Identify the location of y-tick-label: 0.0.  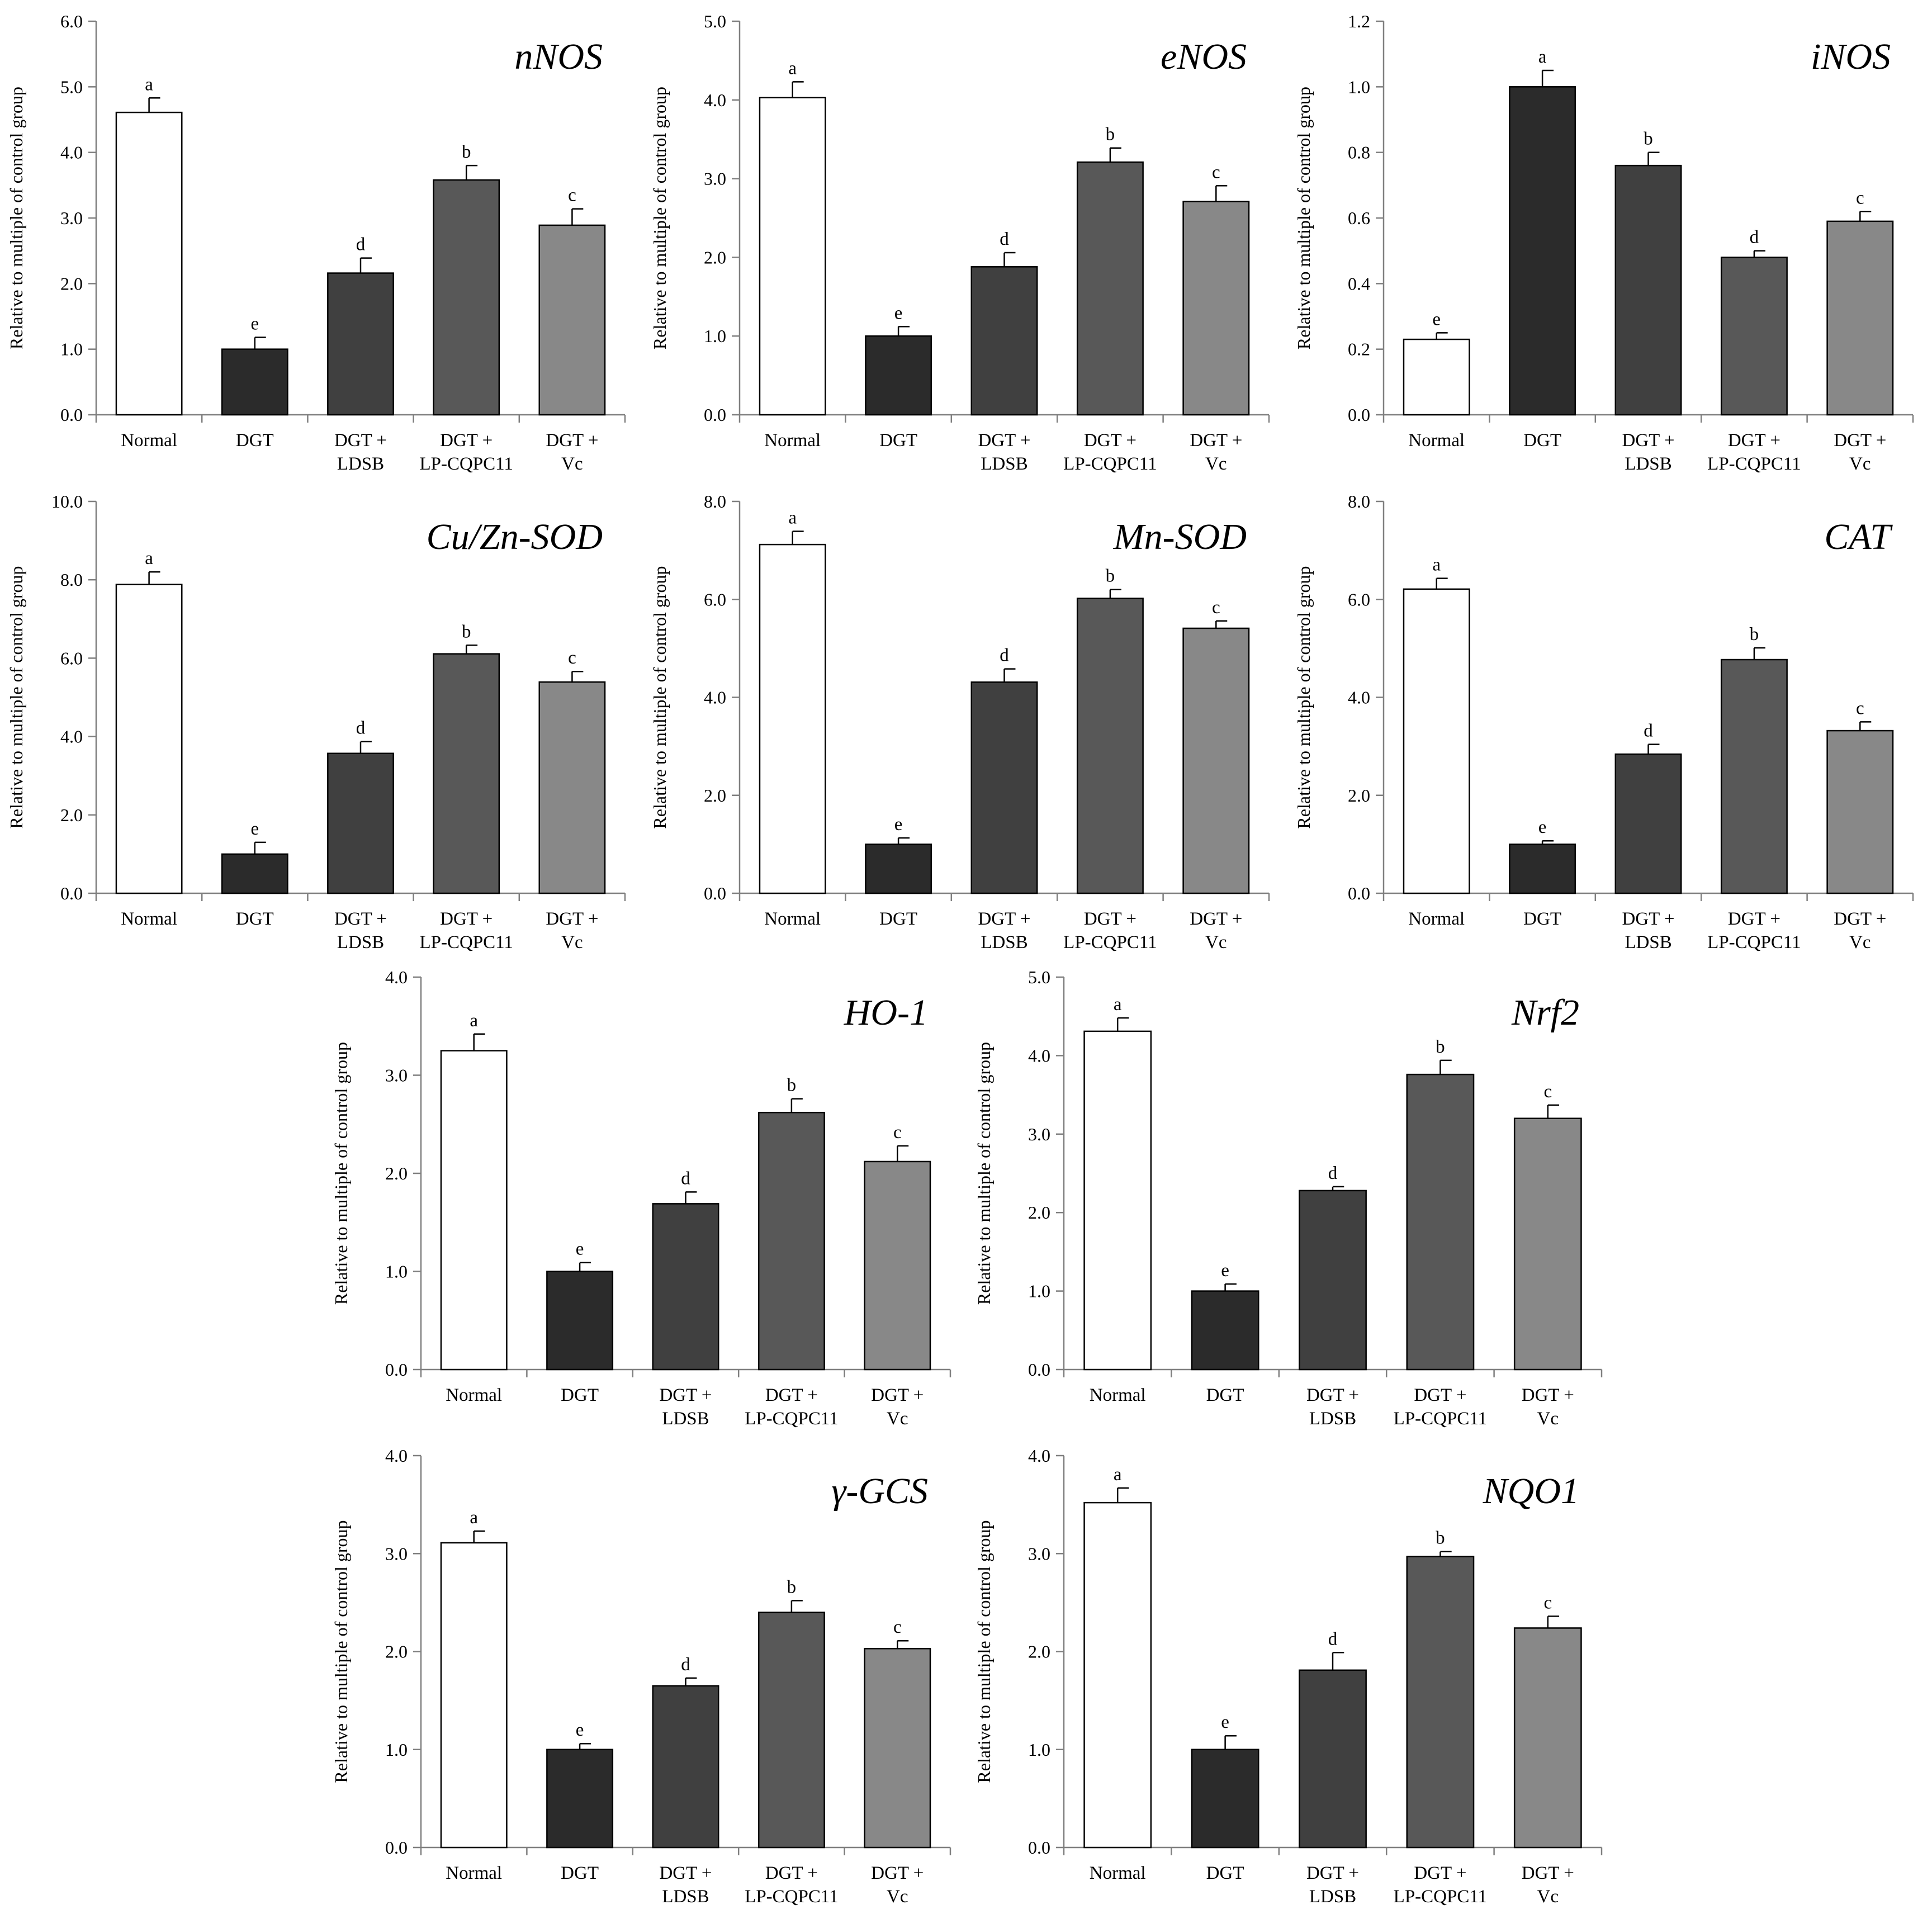
(1359, 893).